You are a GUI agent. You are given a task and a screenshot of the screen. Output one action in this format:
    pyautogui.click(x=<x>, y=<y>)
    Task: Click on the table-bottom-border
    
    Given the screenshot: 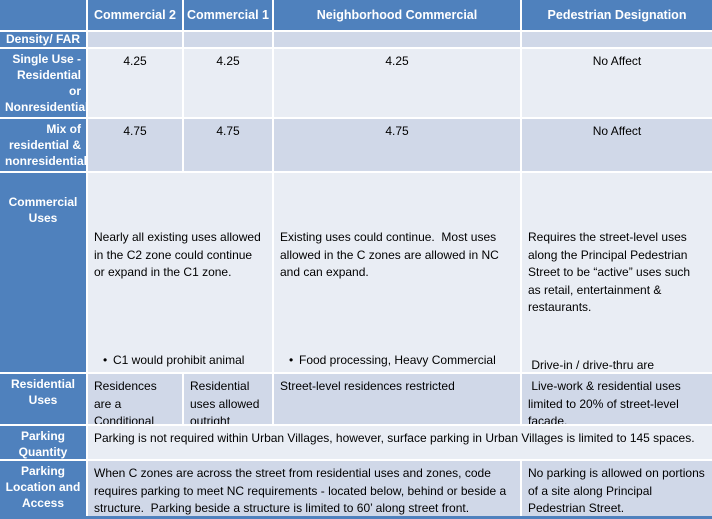 What is the action you would take?
    pyautogui.click(x=356, y=517)
    